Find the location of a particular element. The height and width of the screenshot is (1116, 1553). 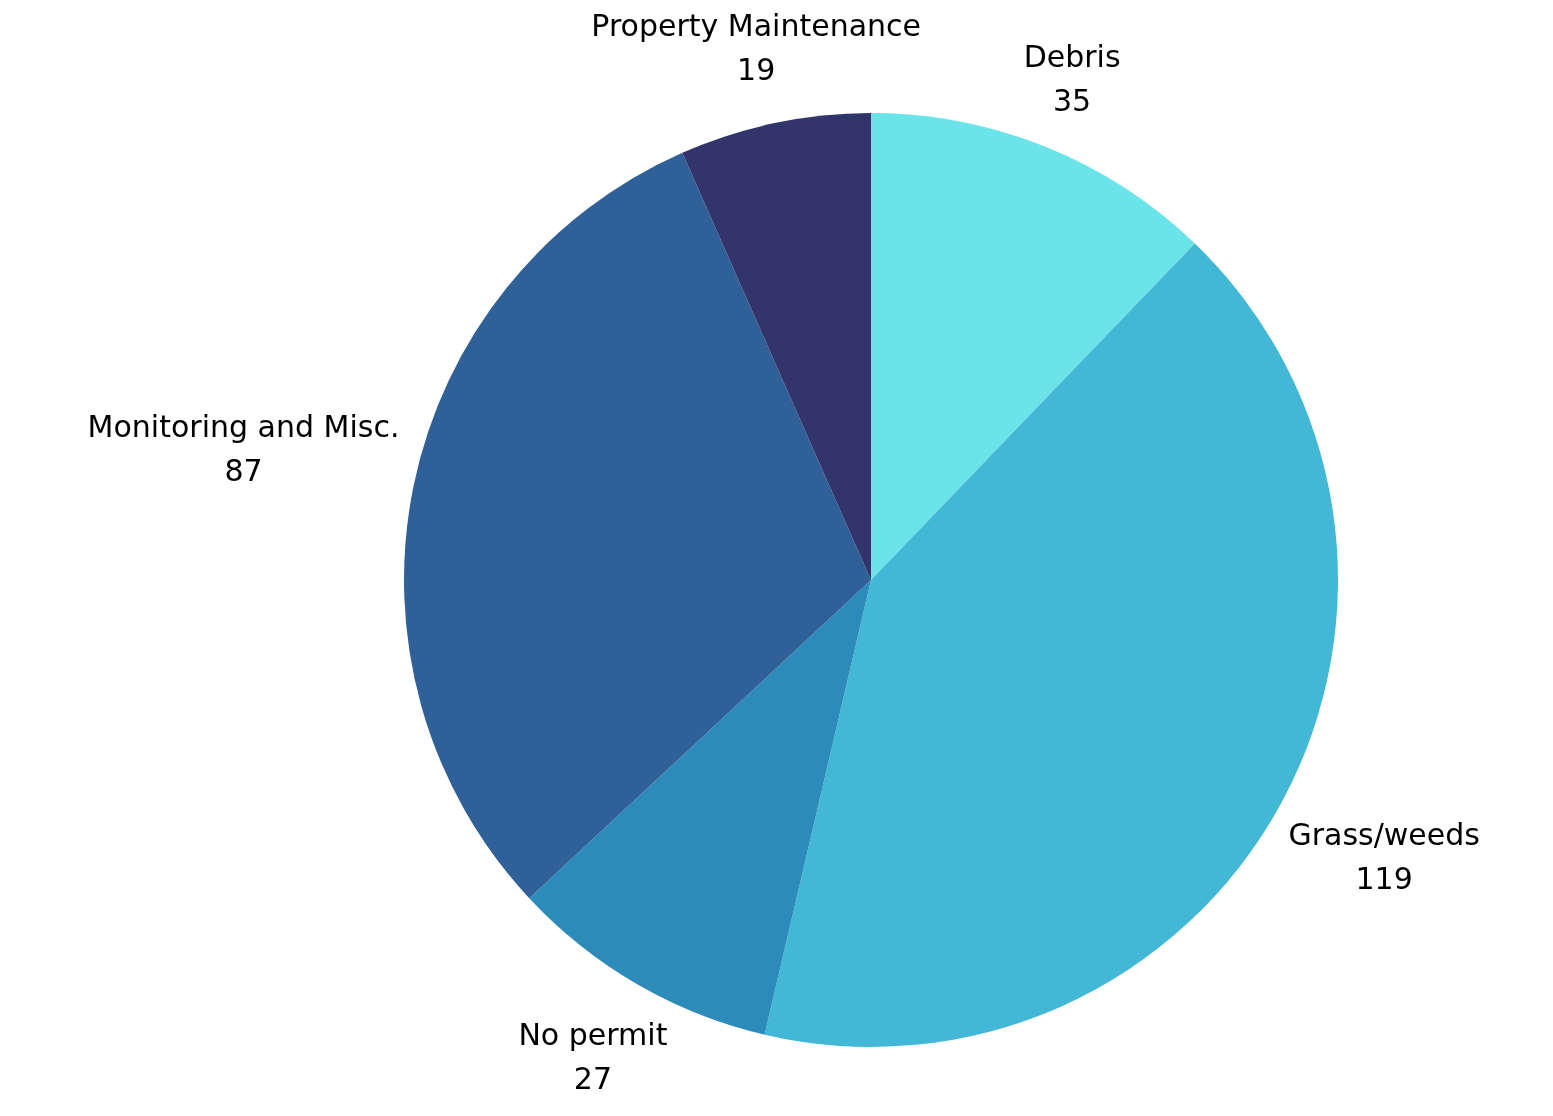

data-label: 27 is located at coordinates (593, 1079).